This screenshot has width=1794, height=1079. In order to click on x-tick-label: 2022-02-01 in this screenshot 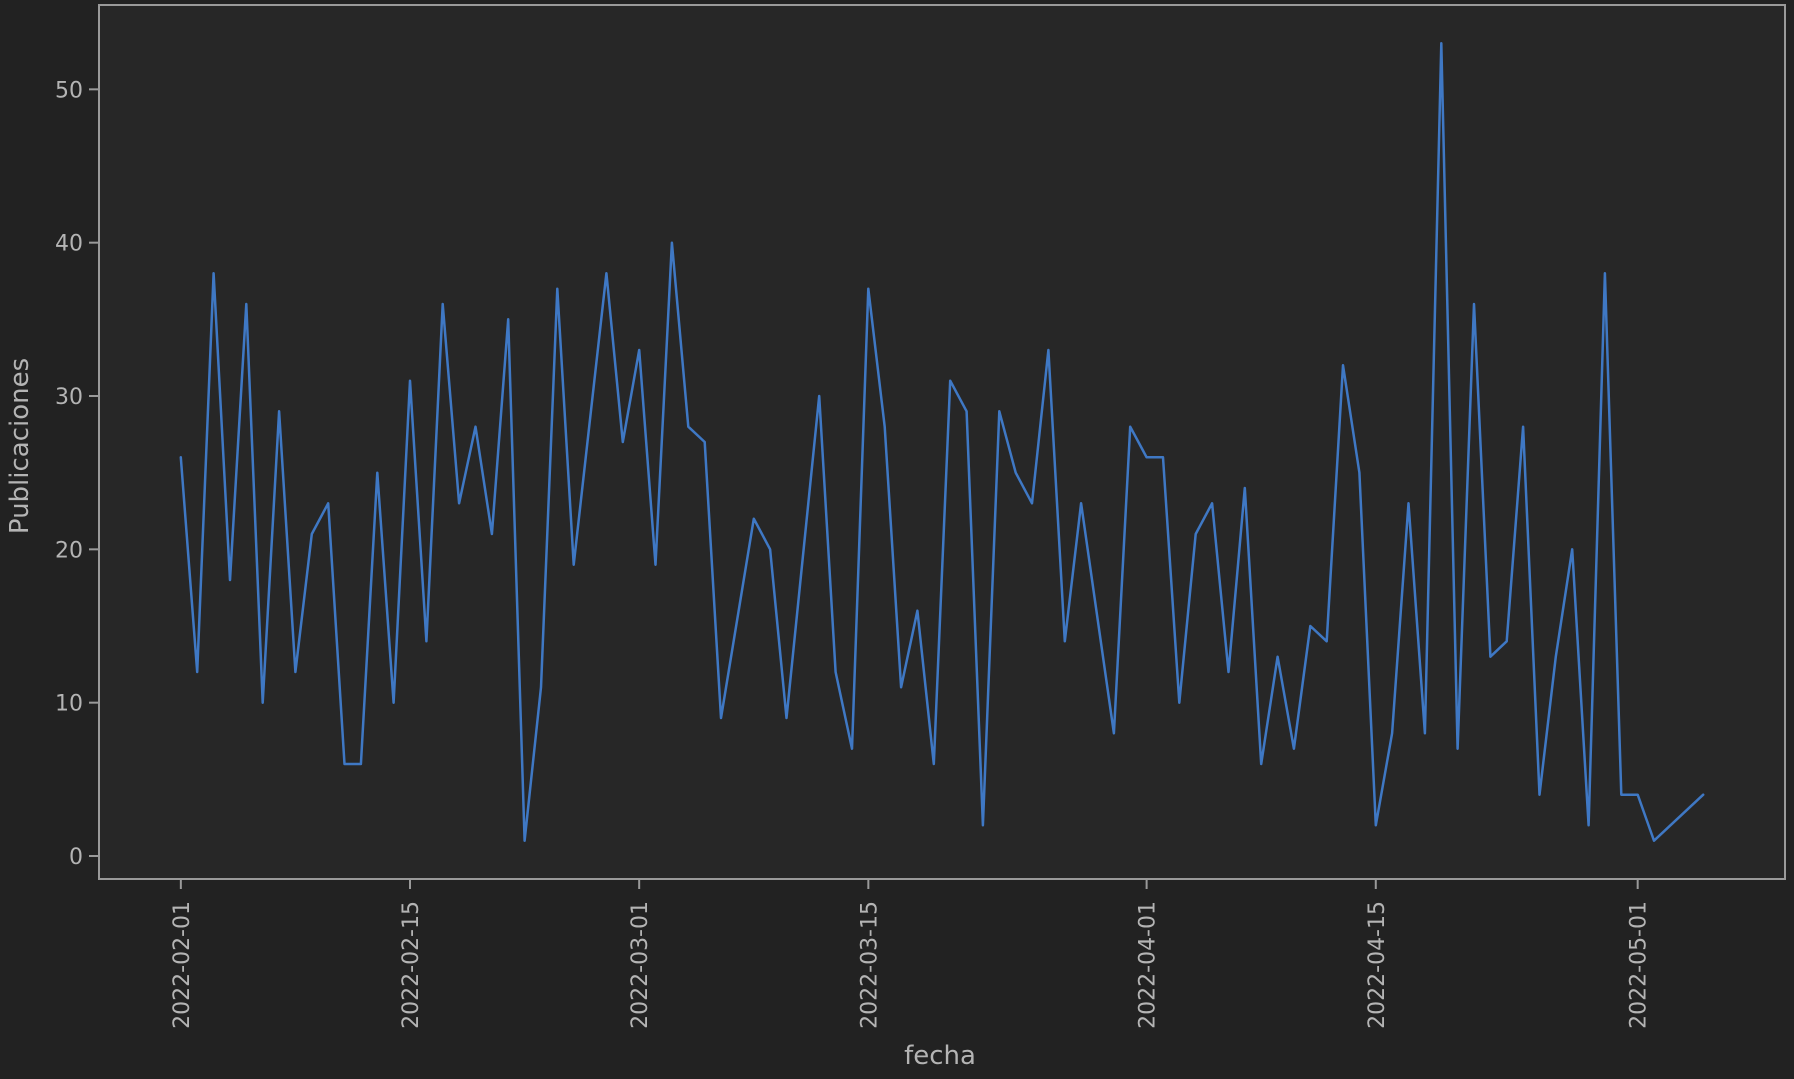, I will do `click(182, 965)`.